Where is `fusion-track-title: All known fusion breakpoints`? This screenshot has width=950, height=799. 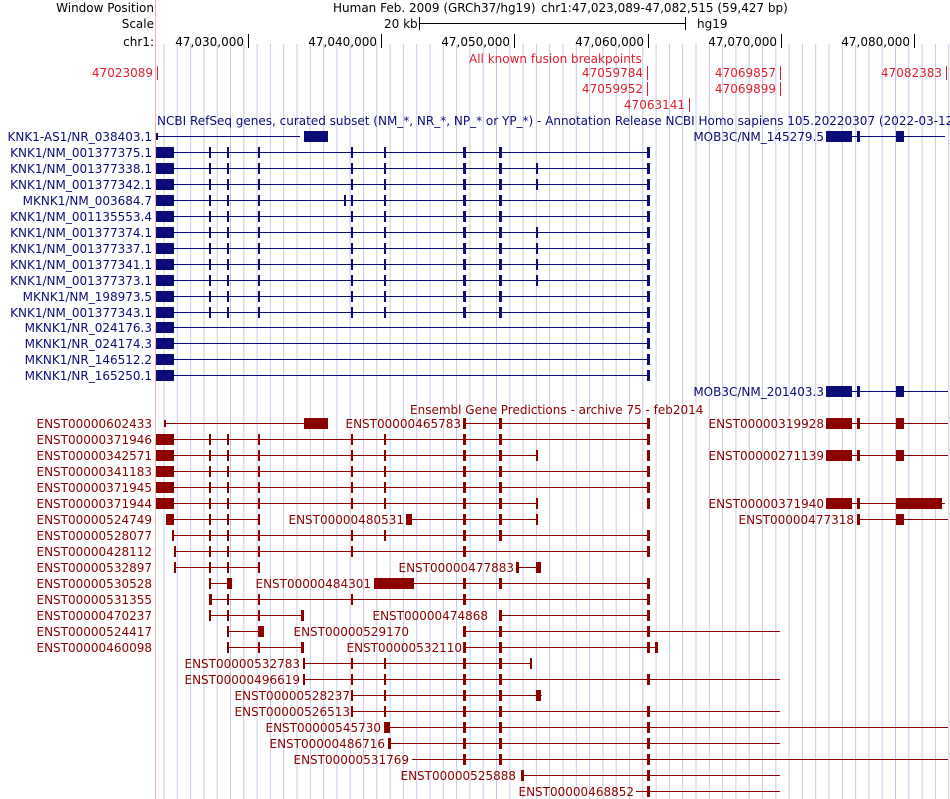 fusion-track-title: All known fusion breakpoints is located at coordinates (555, 59).